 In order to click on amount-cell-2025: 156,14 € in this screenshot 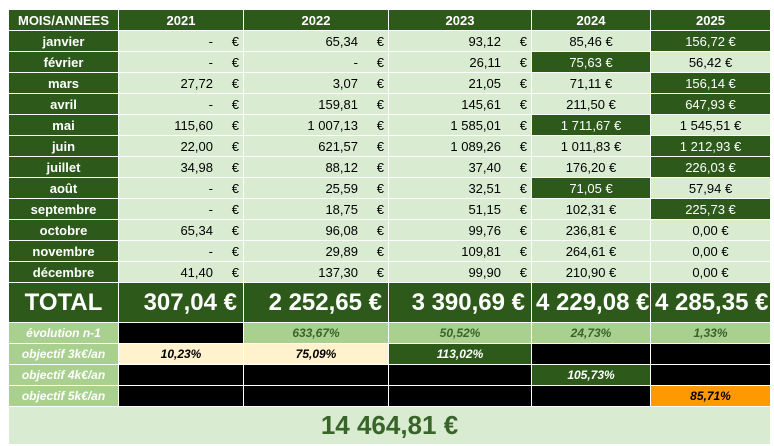, I will do `click(710, 83)`.